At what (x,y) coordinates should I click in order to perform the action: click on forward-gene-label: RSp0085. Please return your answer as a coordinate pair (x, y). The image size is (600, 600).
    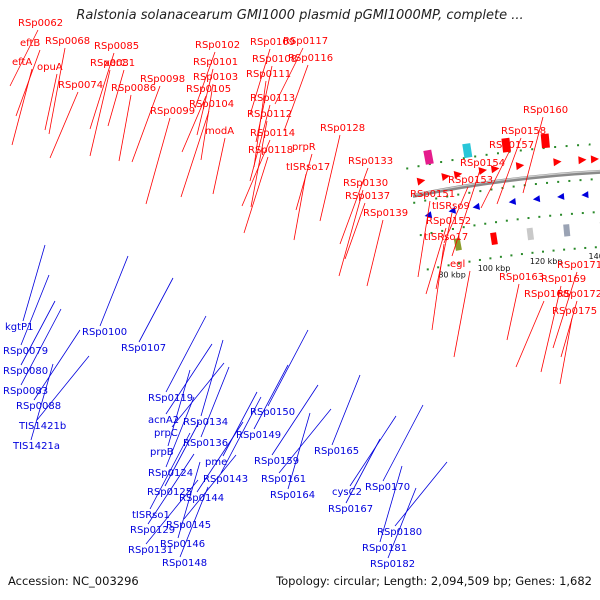
    Looking at the image, I should click on (116, 46).